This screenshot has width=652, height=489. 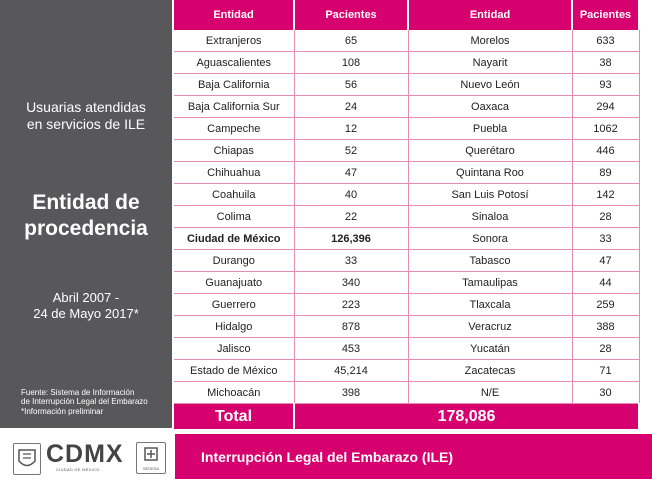 I want to click on entidad-cell: Yucatán, so click(x=490, y=348).